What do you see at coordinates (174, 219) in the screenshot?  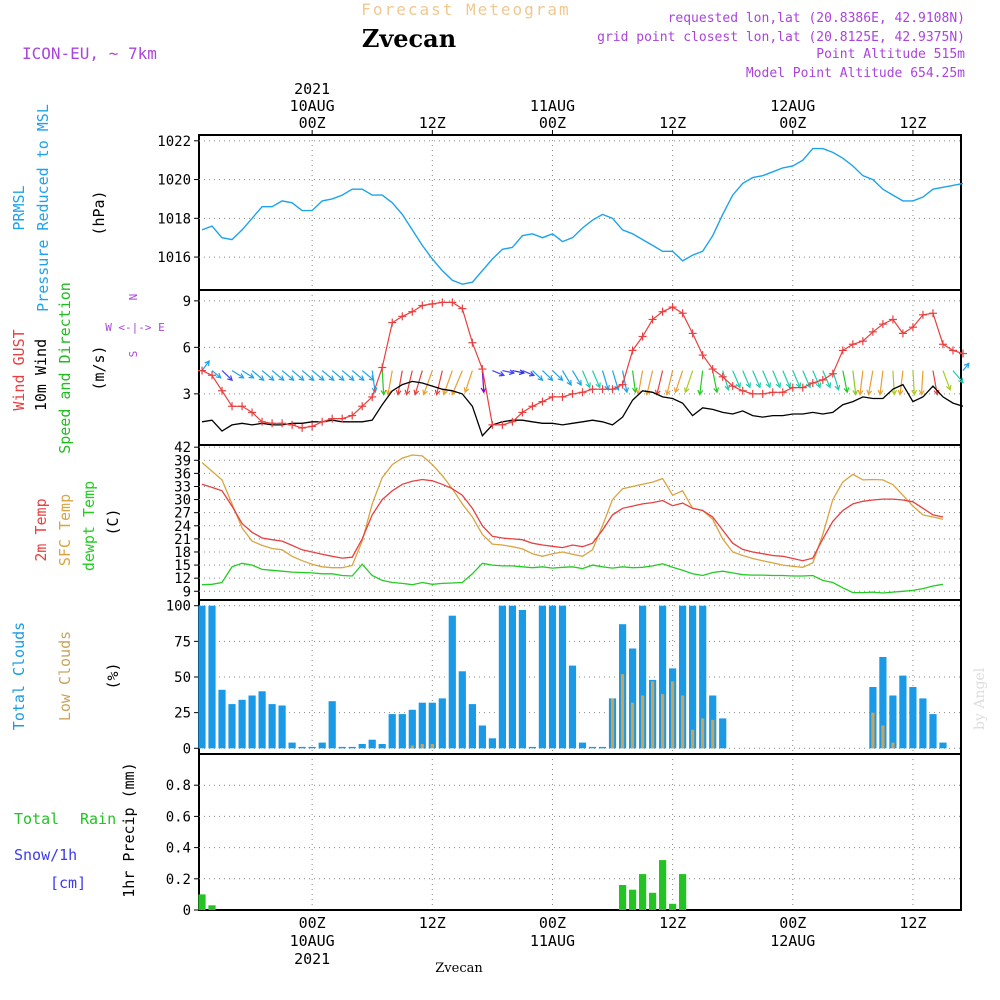 I see `y-tick-label: 1018` at bounding box center [174, 219].